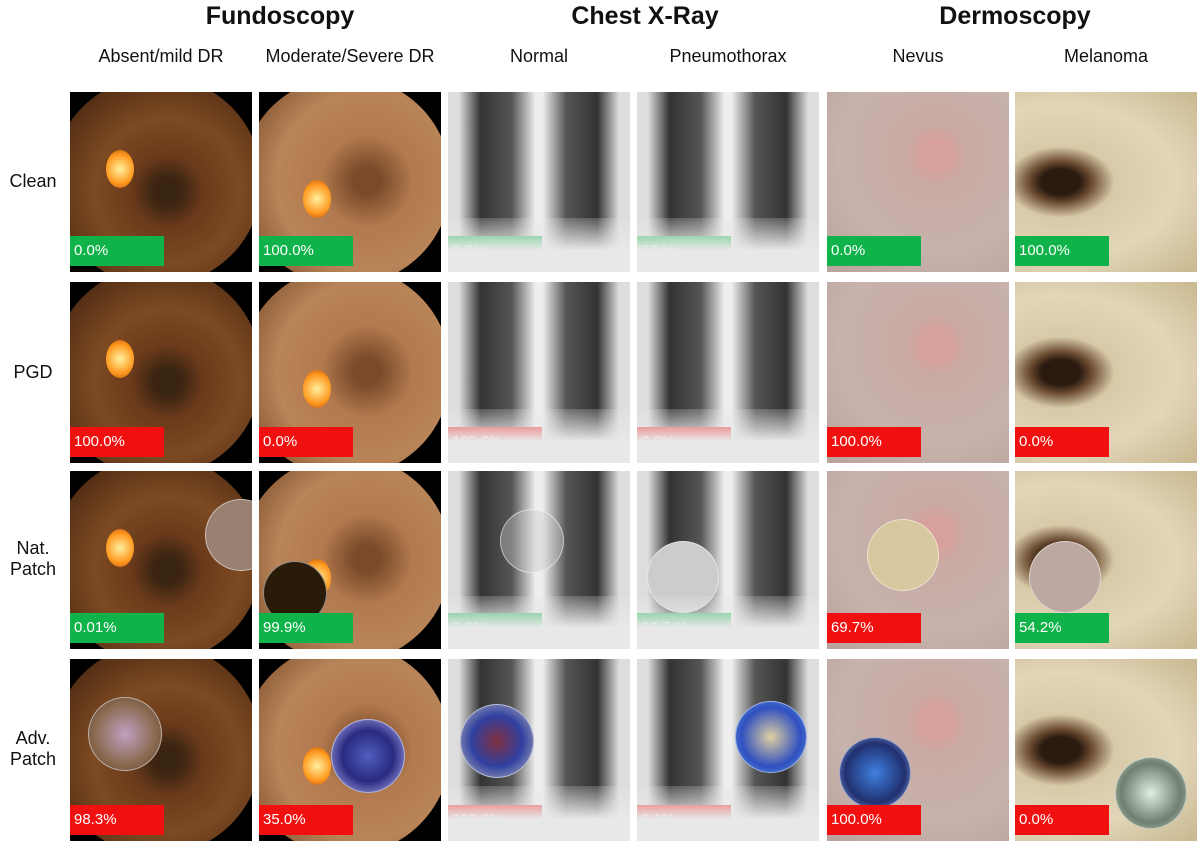 The width and height of the screenshot is (1200, 847). Describe the element at coordinates (33, 371) in the screenshot. I see `row-label: PGD` at that location.